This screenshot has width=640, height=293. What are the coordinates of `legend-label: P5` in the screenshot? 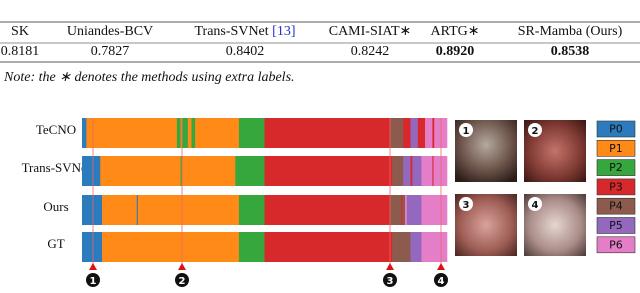 It's located at (616, 225).